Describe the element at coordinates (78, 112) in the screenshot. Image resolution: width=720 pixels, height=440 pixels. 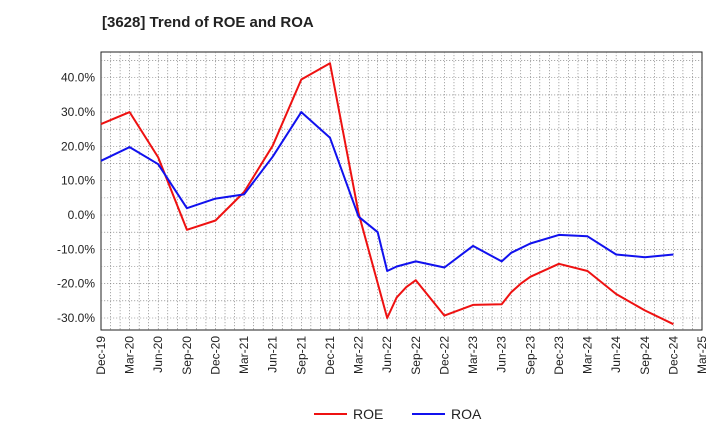
I see `y-tick-label: 30.0%` at that location.